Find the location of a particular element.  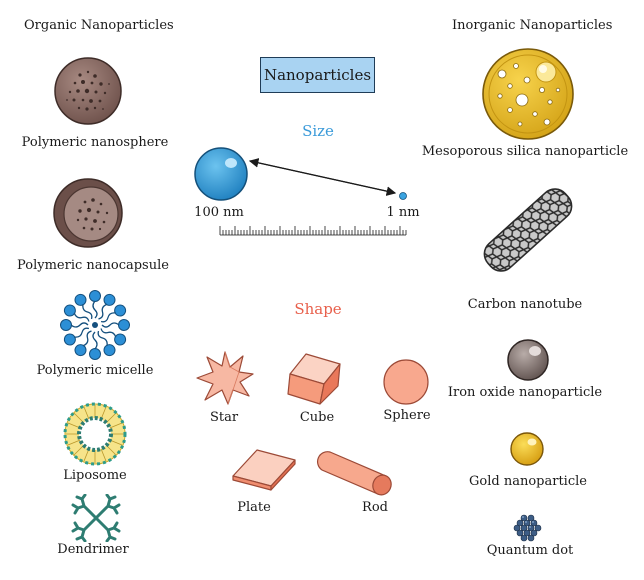

polymeric-micelle-label: Polymeric micelle is located at coordinates (95, 370).